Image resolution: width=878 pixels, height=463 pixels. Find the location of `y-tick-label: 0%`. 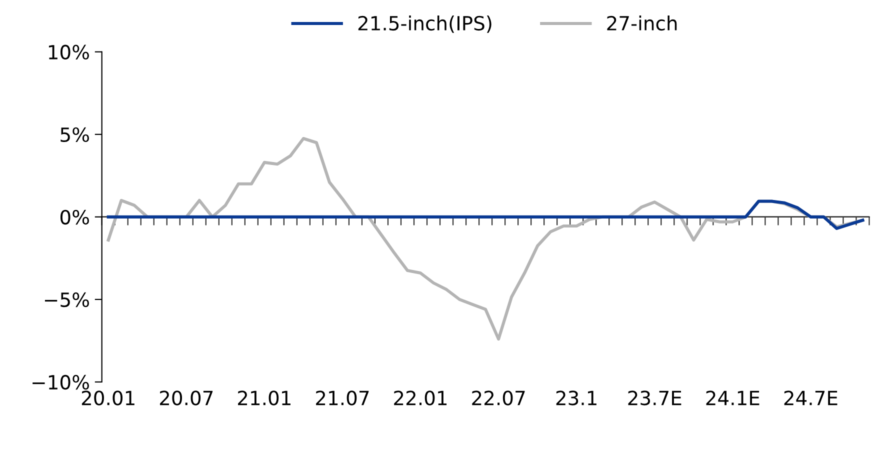

y-tick-label: 0% is located at coordinates (74, 217).